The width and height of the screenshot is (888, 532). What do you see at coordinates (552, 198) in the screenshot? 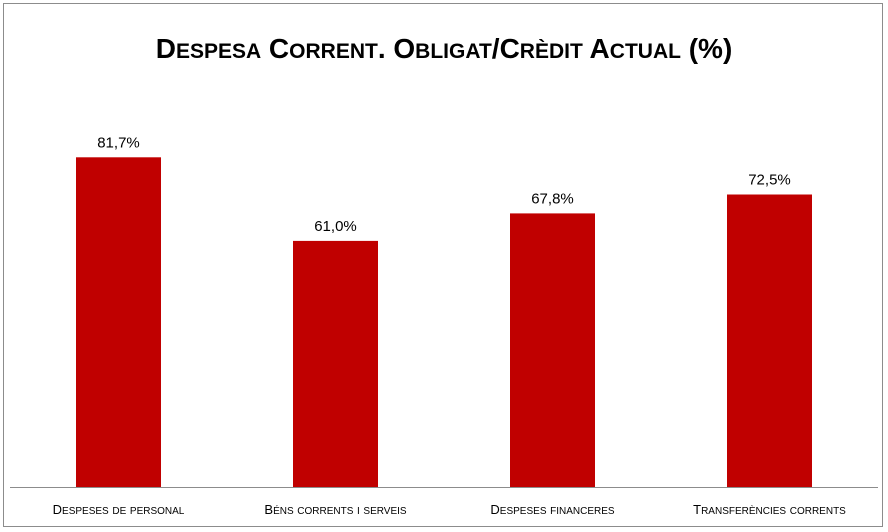
I see `data-label-3: 67,8%` at bounding box center [552, 198].